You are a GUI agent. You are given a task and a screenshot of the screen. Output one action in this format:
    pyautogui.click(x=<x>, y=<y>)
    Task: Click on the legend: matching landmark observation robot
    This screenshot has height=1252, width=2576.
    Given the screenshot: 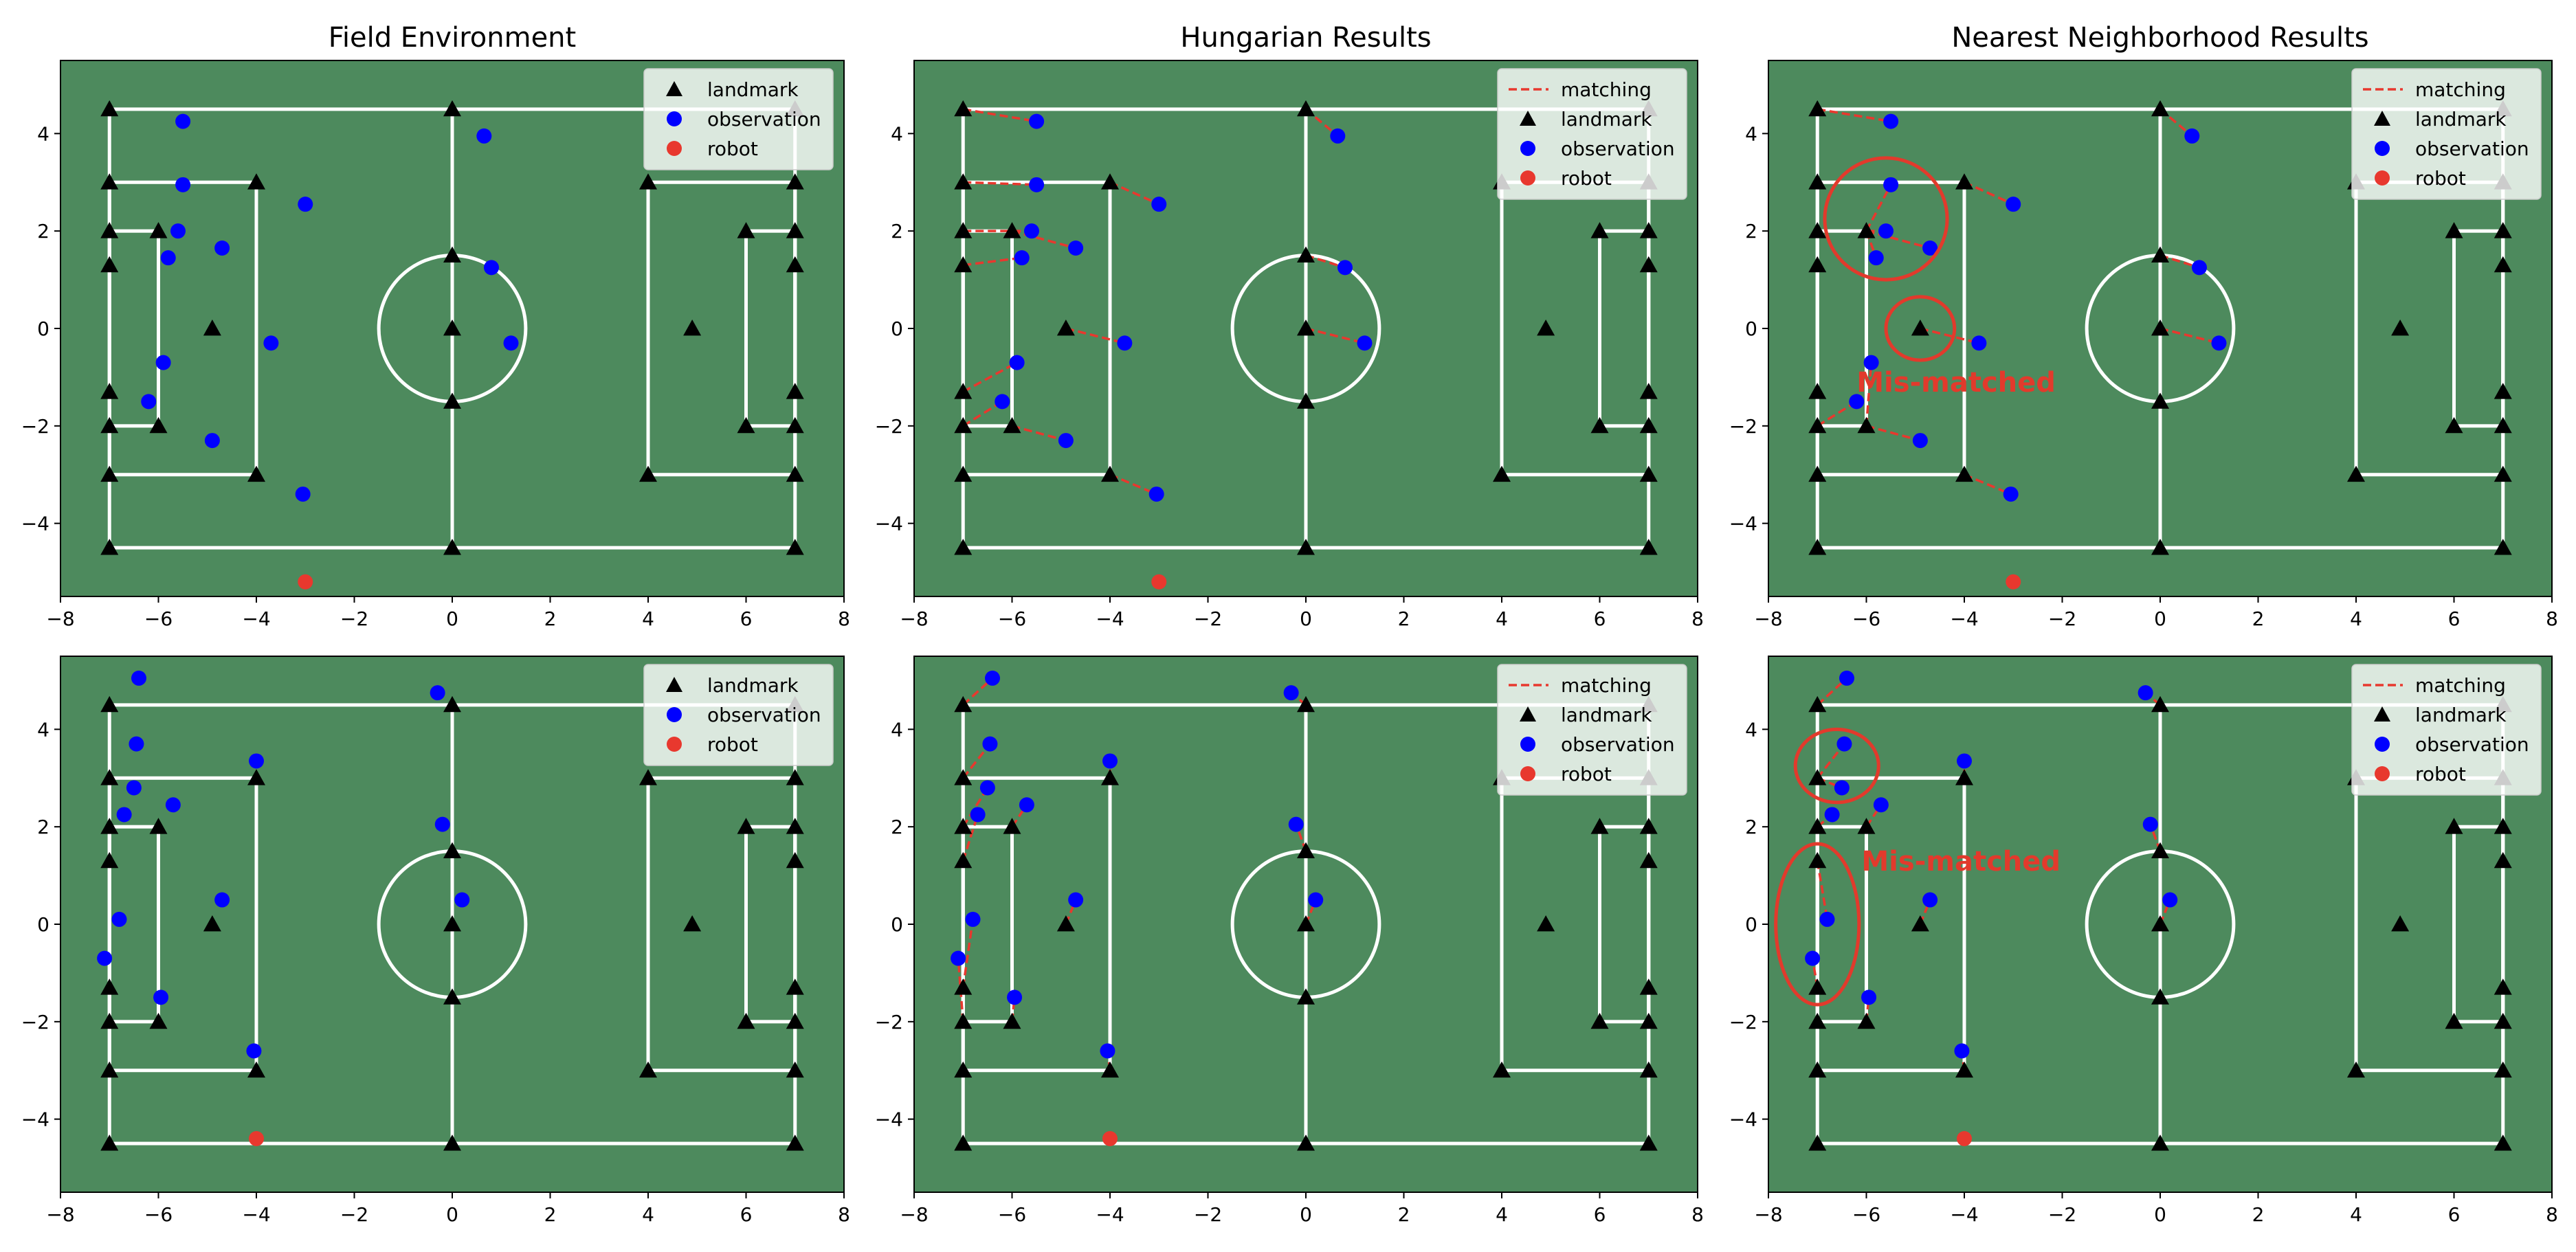 What is the action you would take?
    pyautogui.click(x=1592, y=134)
    